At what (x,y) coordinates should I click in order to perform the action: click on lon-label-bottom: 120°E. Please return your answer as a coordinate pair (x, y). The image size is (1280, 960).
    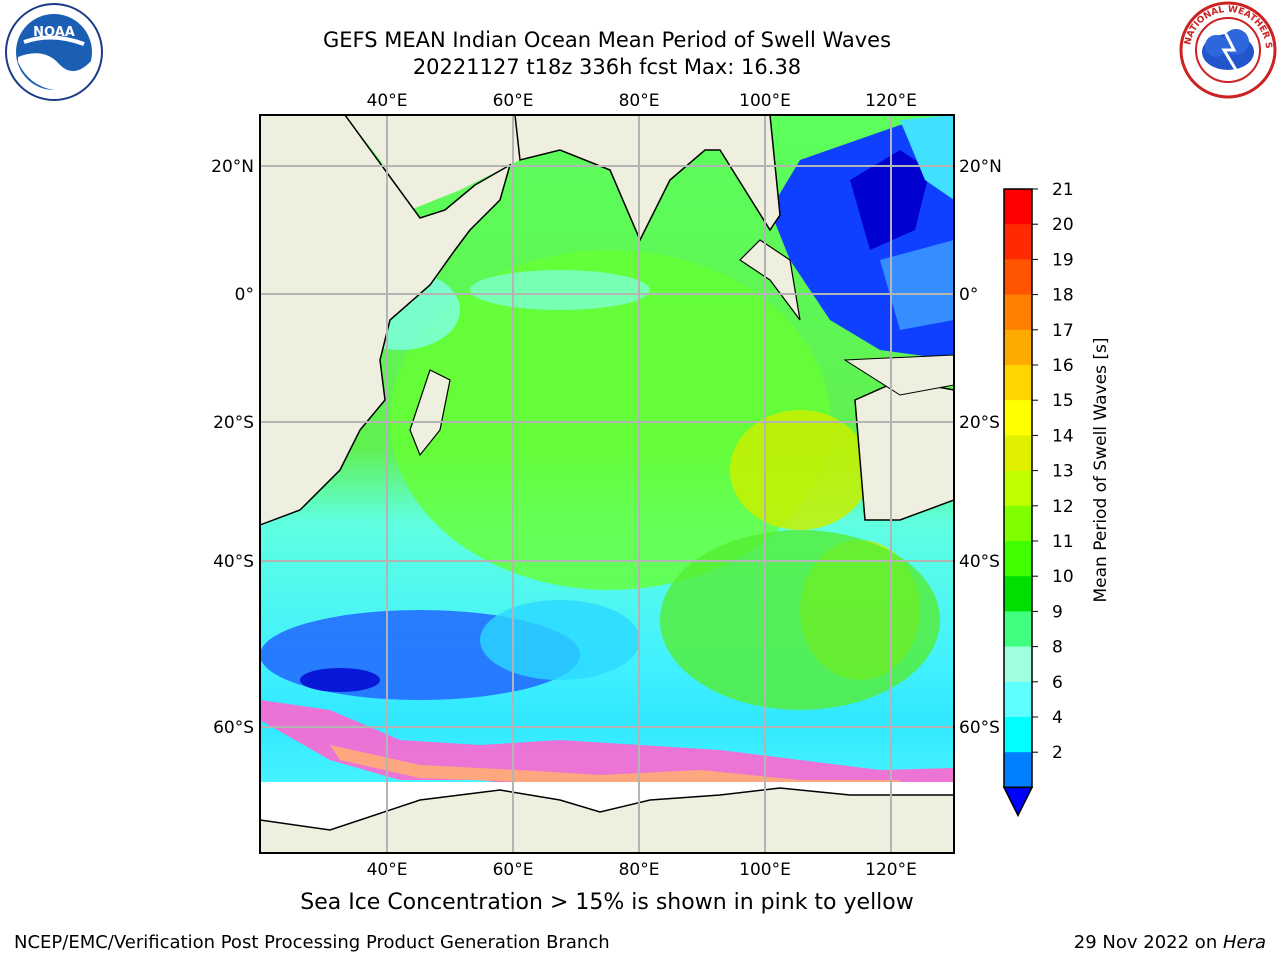
    Looking at the image, I should click on (891, 870).